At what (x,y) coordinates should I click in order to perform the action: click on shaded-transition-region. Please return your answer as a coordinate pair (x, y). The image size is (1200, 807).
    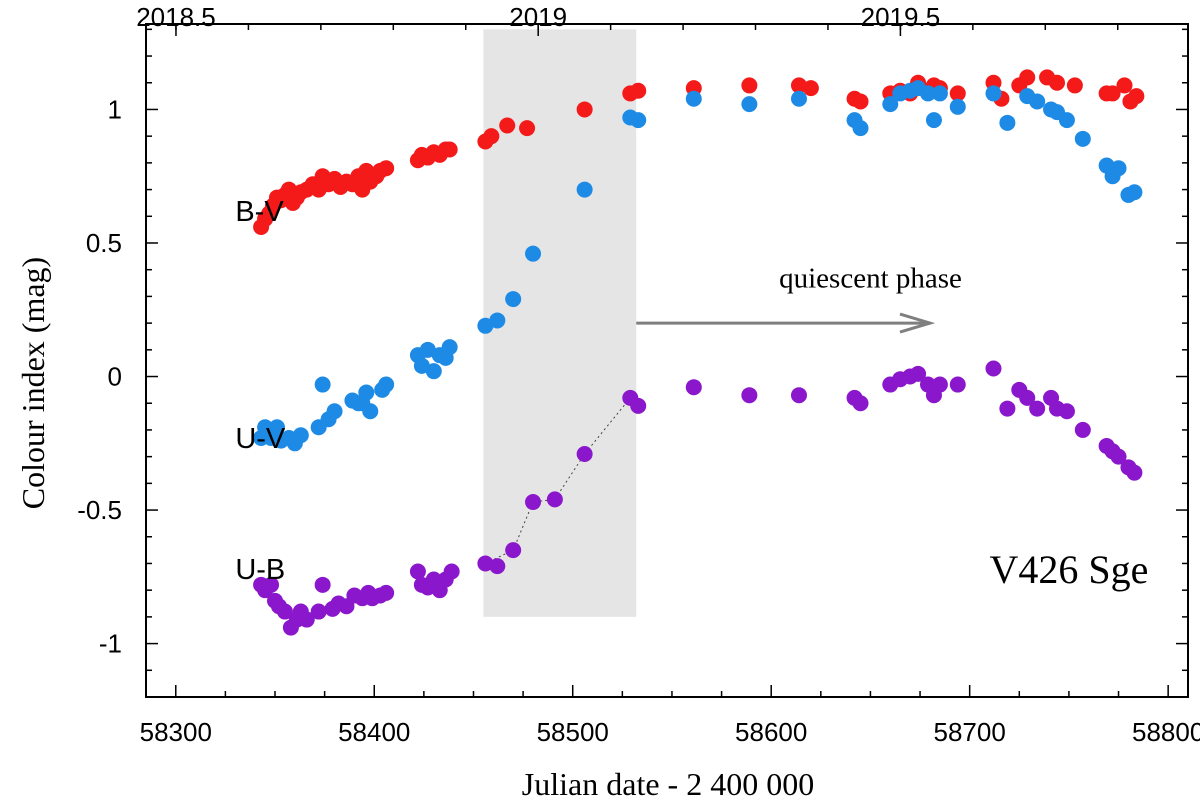
    Looking at the image, I should click on (560, 323).